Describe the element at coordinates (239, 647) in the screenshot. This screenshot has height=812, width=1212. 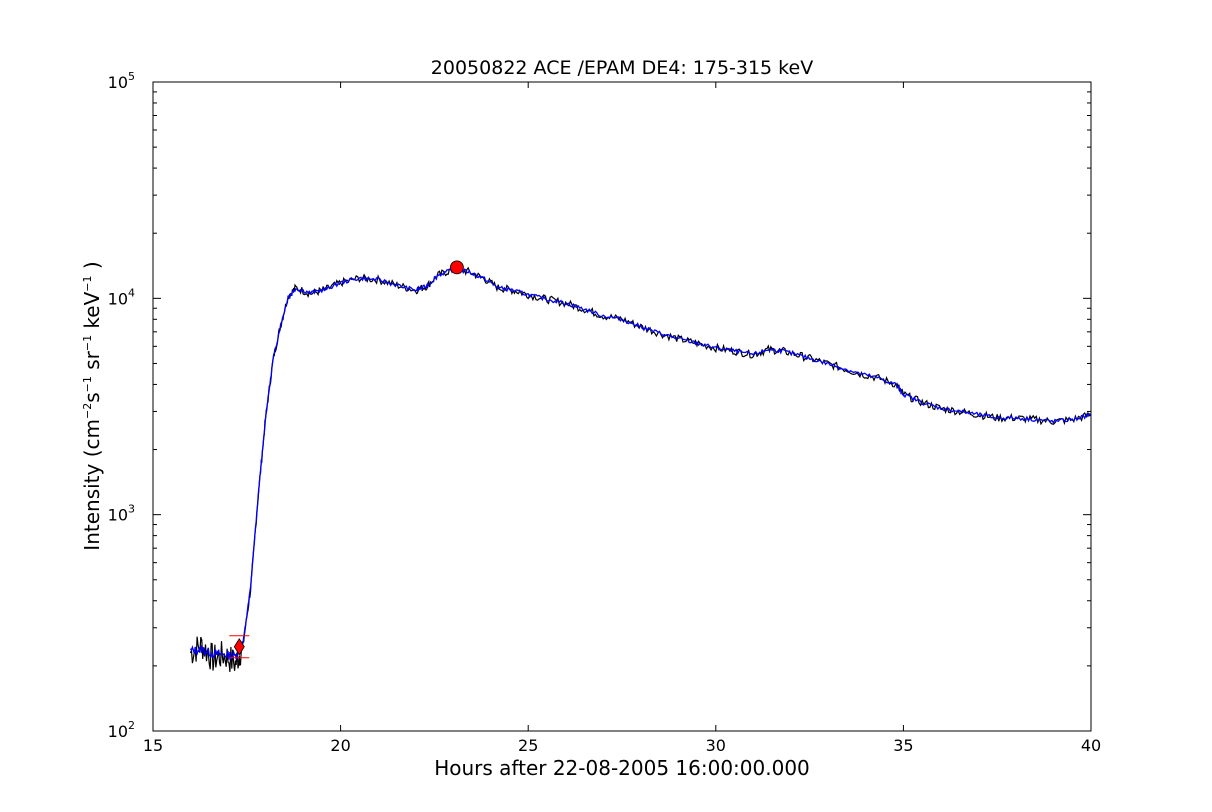
I see `onset-marker` at that location.